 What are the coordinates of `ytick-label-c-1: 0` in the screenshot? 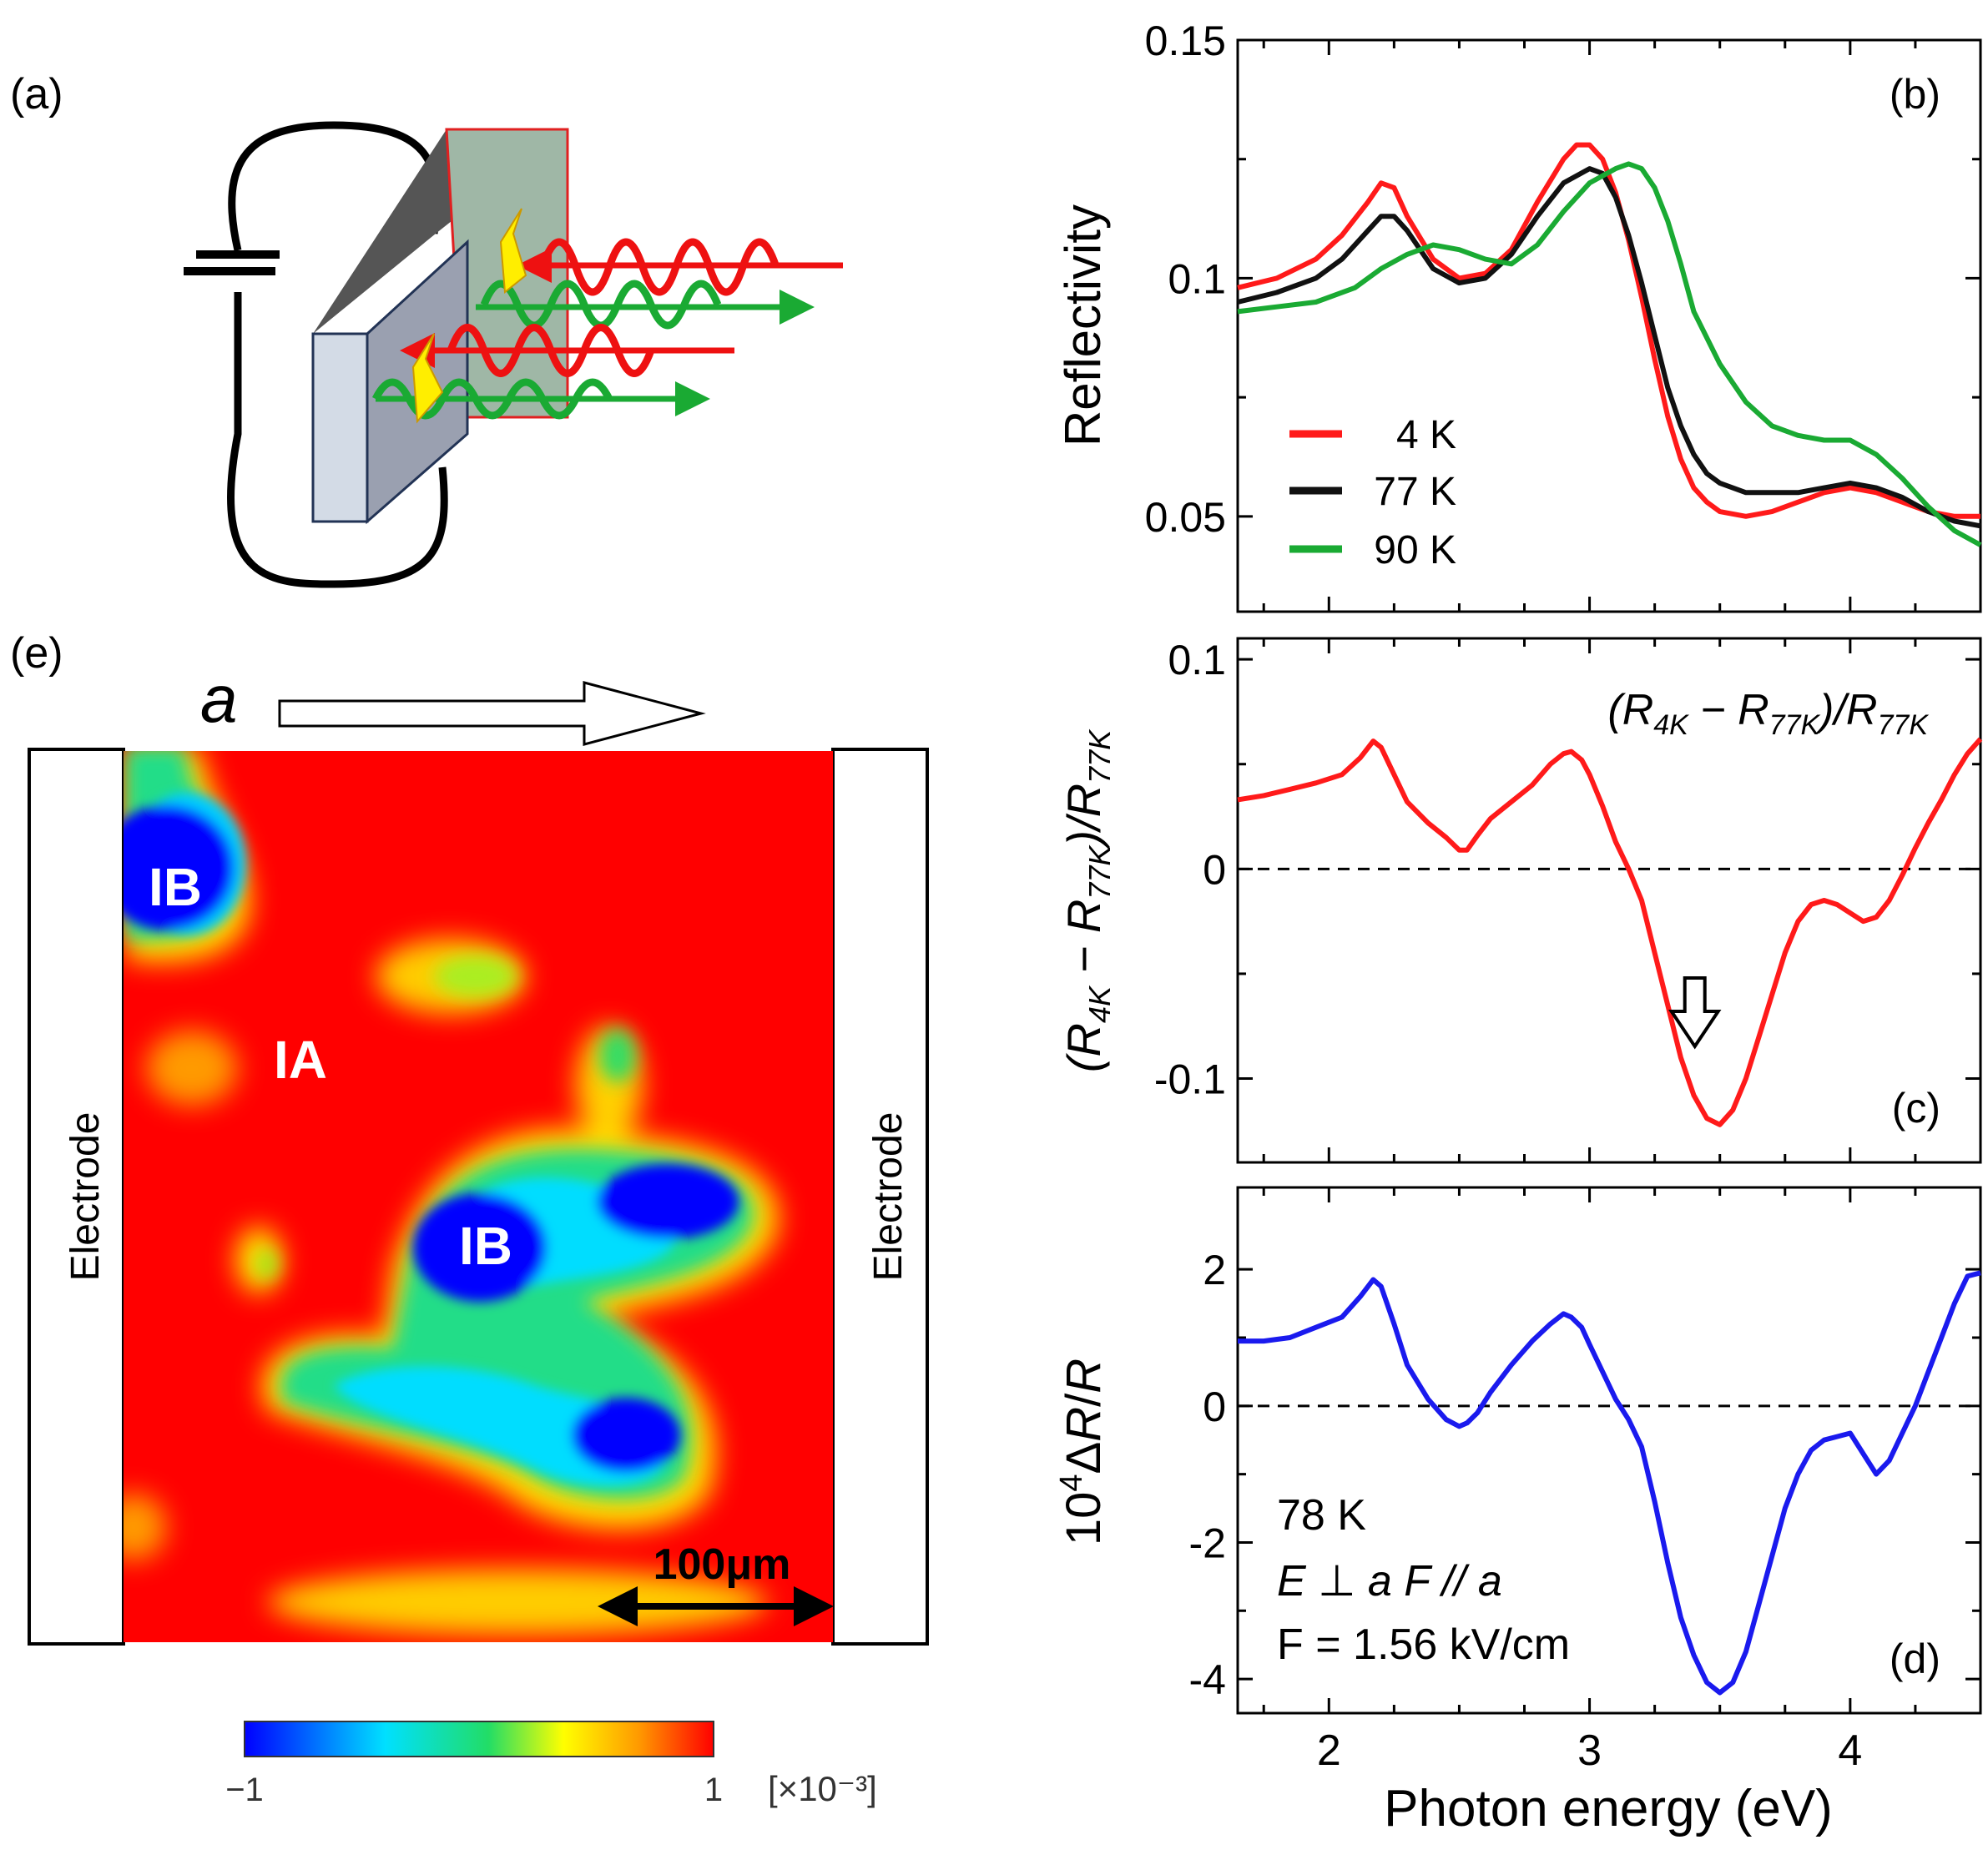 It's located at (1214, 870).